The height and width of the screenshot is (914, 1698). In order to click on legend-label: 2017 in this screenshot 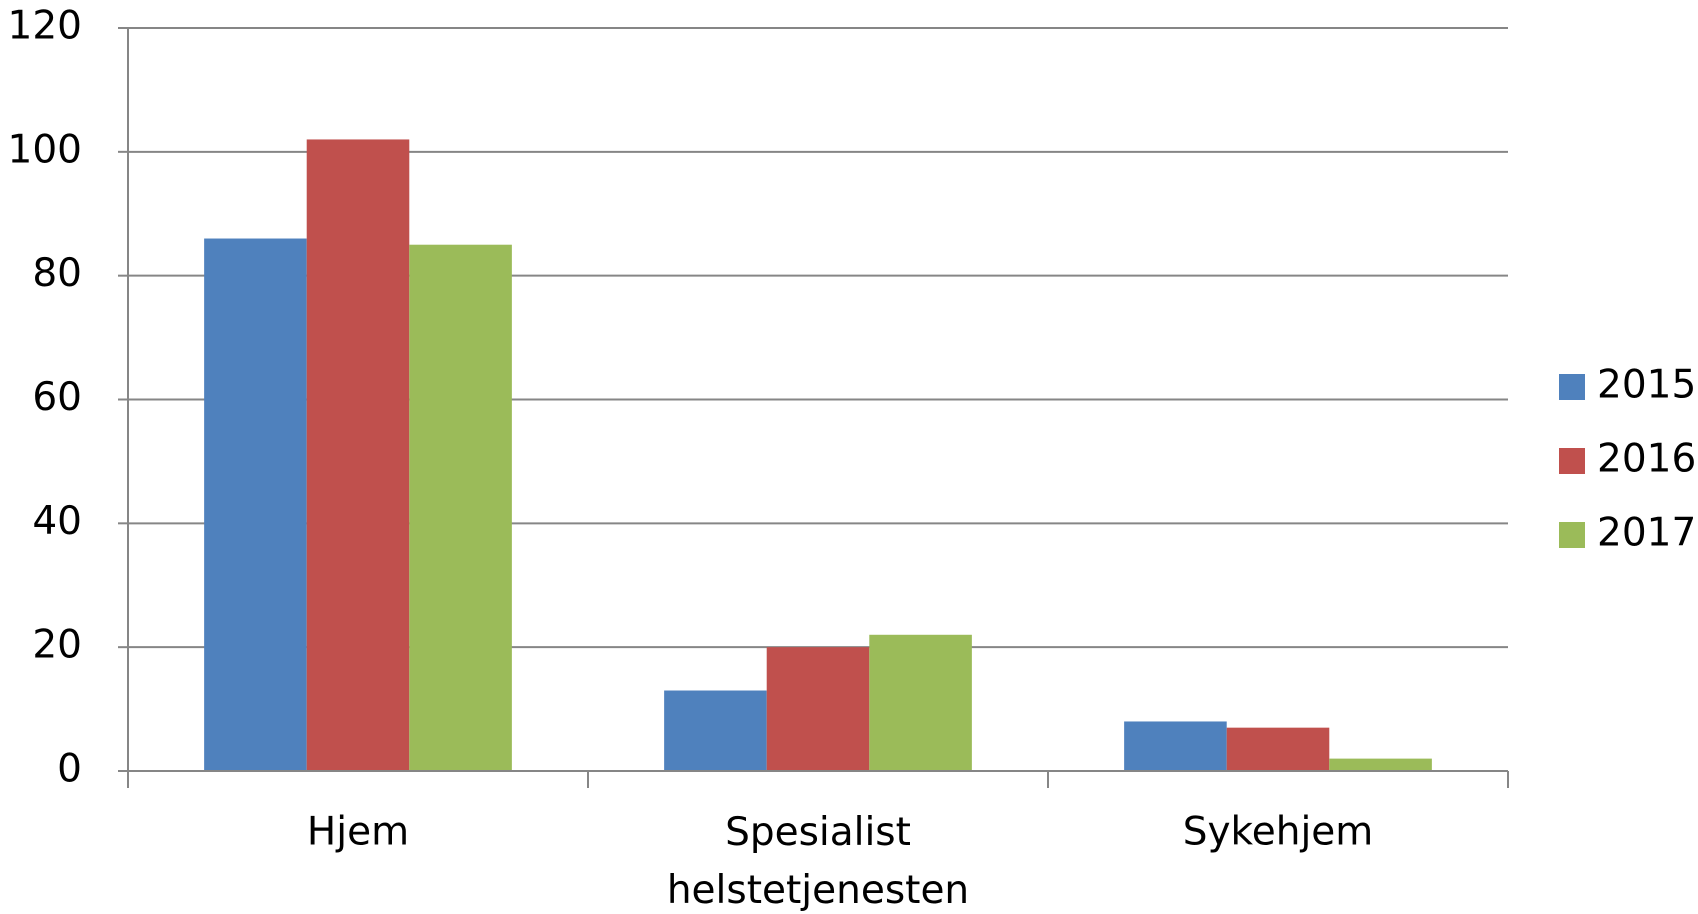, I will do `click(1646, 533)`.